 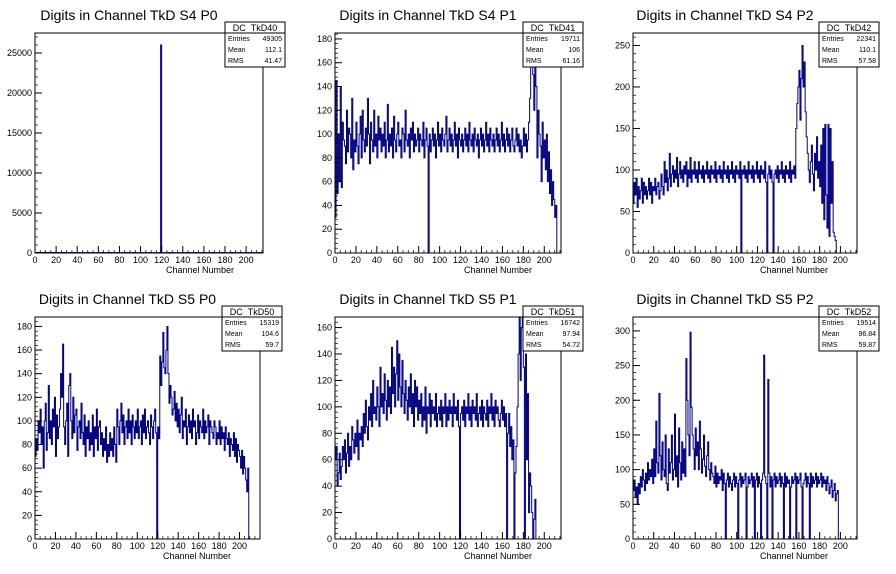 I want to click on stats-row-value: 19514, so click(x=867, y=323).